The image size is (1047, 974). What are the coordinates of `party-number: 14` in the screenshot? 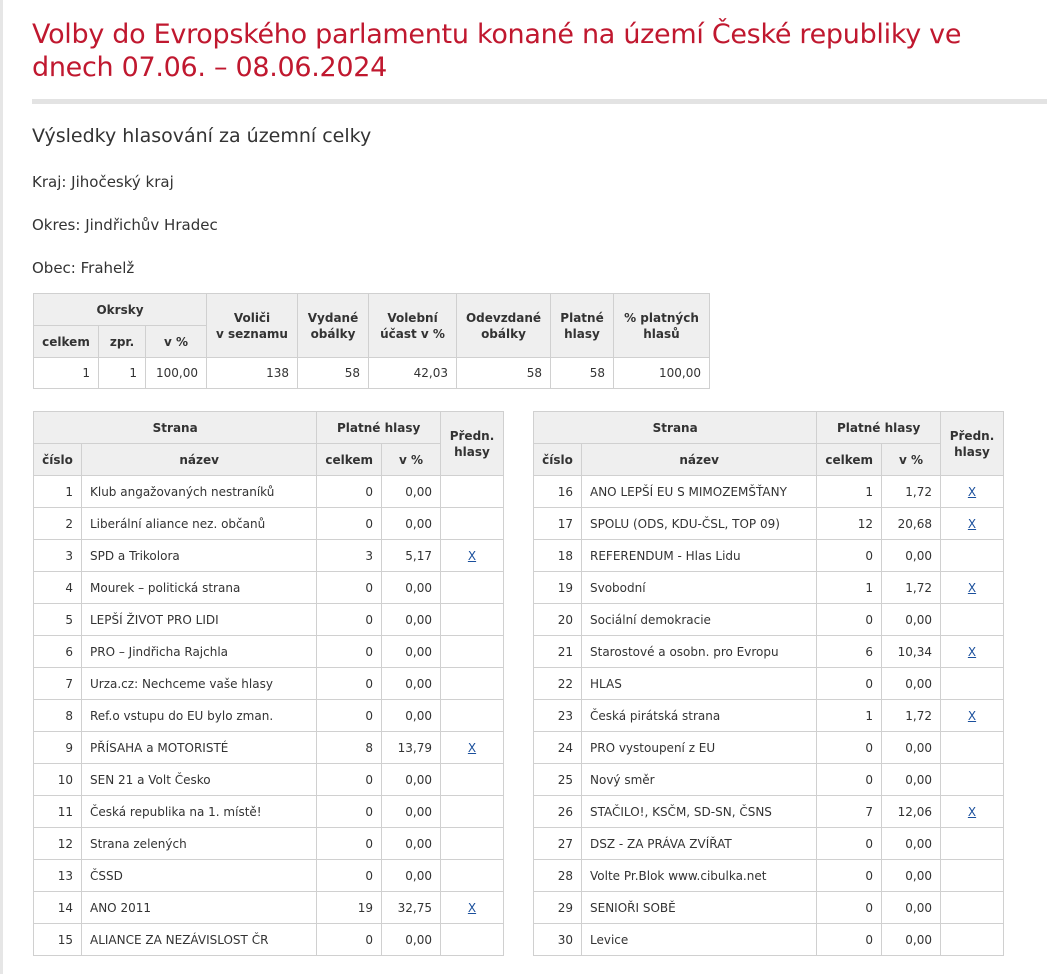 It's located at (57, 907).